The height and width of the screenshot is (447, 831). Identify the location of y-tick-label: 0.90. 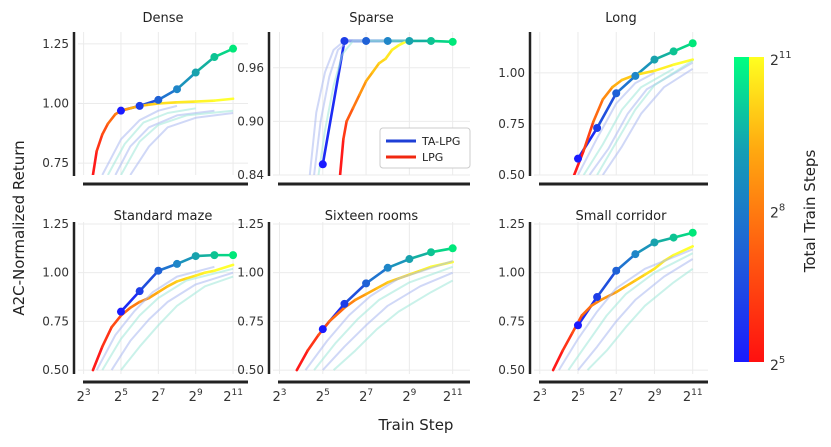
(250, 121).